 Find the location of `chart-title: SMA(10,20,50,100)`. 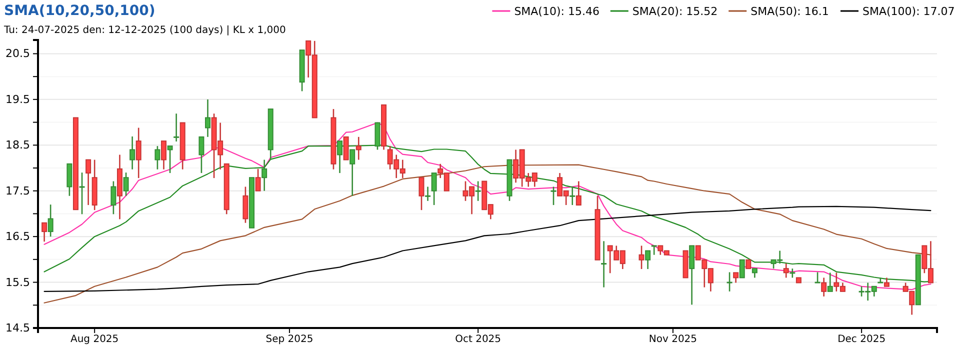

chart-title: SMA(10,20,50,100) is located at coordinates (80, 11).